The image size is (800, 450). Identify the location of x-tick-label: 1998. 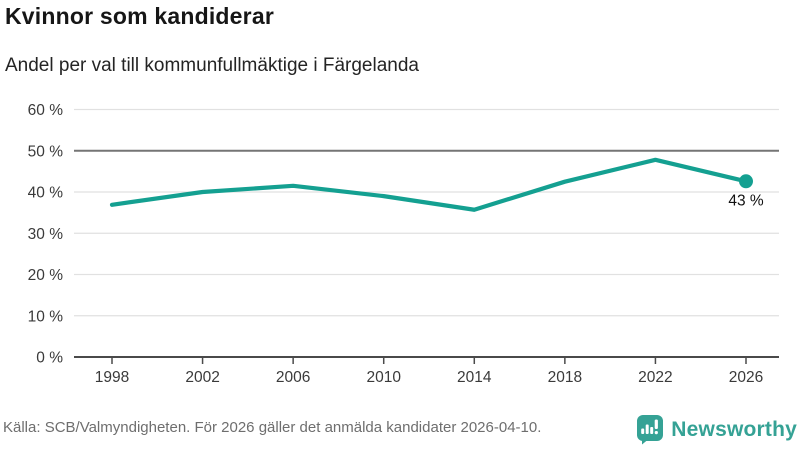
(112, 377).